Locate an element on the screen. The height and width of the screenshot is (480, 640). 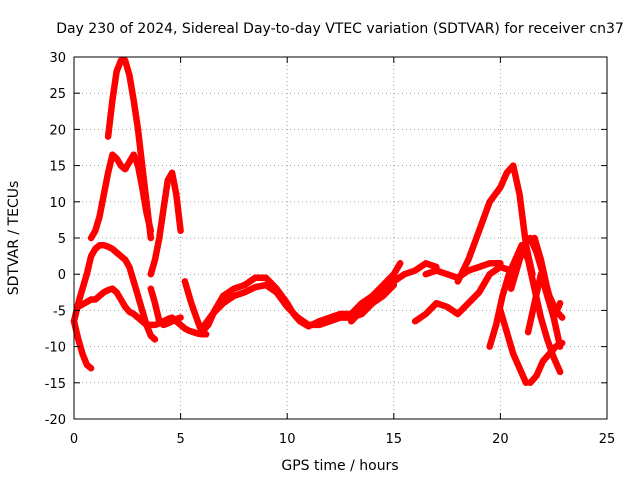
x-tick-label: 0 is located at coordinates (74, 439).